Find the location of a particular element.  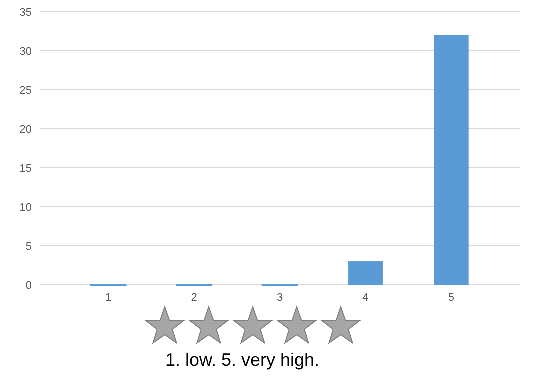

y-tick-label: 0 is located at coordinates (29, 286).